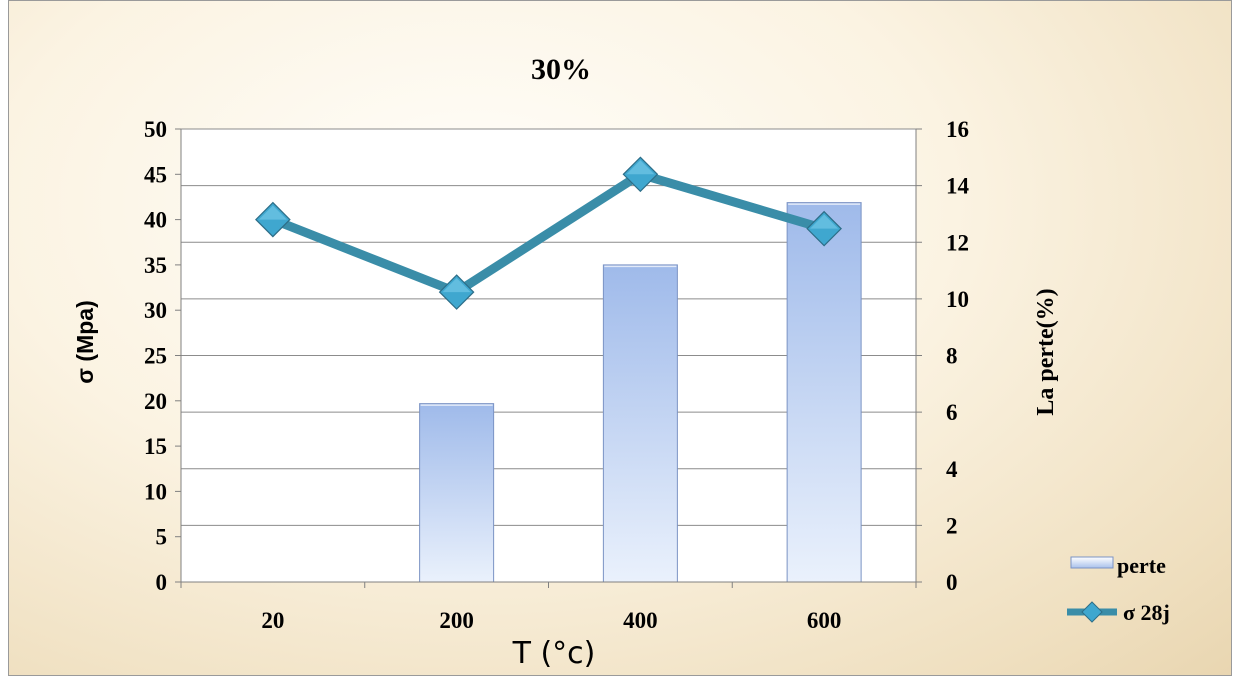 Image resolution: width=1234 pixels, height=678 pixels. What do you see at coordinates (958, 186) in the screenshot?
I see `y-right-tick-label: 14` at bounding box center [958, 186].